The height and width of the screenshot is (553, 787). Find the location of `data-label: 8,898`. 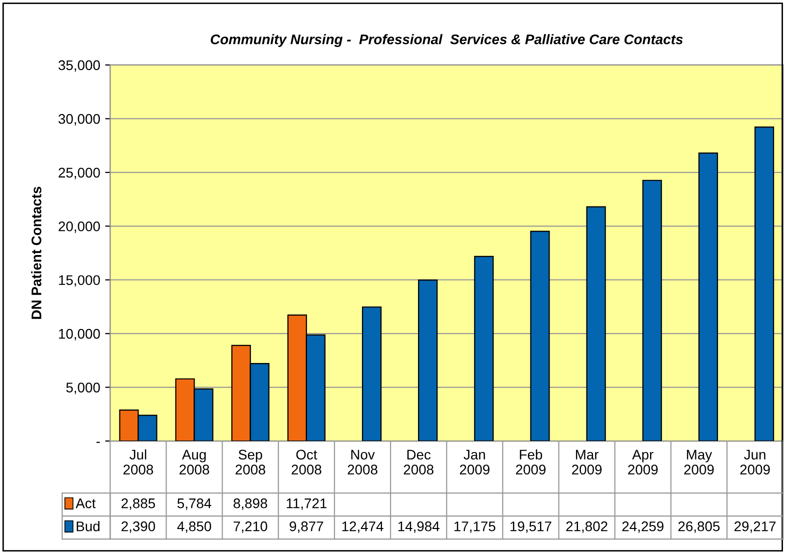

data-label: 8,898 is located at coordinates (251, 504).